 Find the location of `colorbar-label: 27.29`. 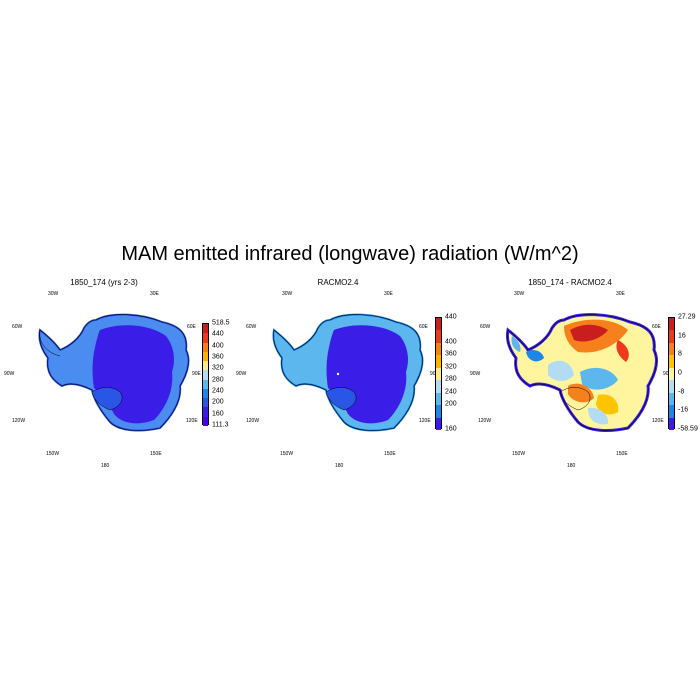

colorbar-label: 27.29 is located at coordinates (687, 317).